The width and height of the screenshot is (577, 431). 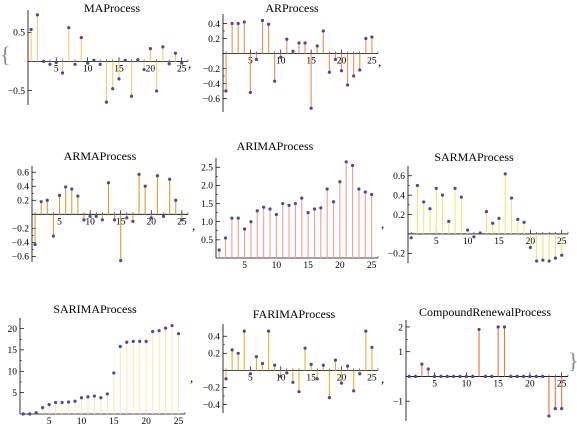 What do you see at coordinates (49, 422) in the screenshot?
I see `x-tick-label: 5` at bounding box center [49, 422].